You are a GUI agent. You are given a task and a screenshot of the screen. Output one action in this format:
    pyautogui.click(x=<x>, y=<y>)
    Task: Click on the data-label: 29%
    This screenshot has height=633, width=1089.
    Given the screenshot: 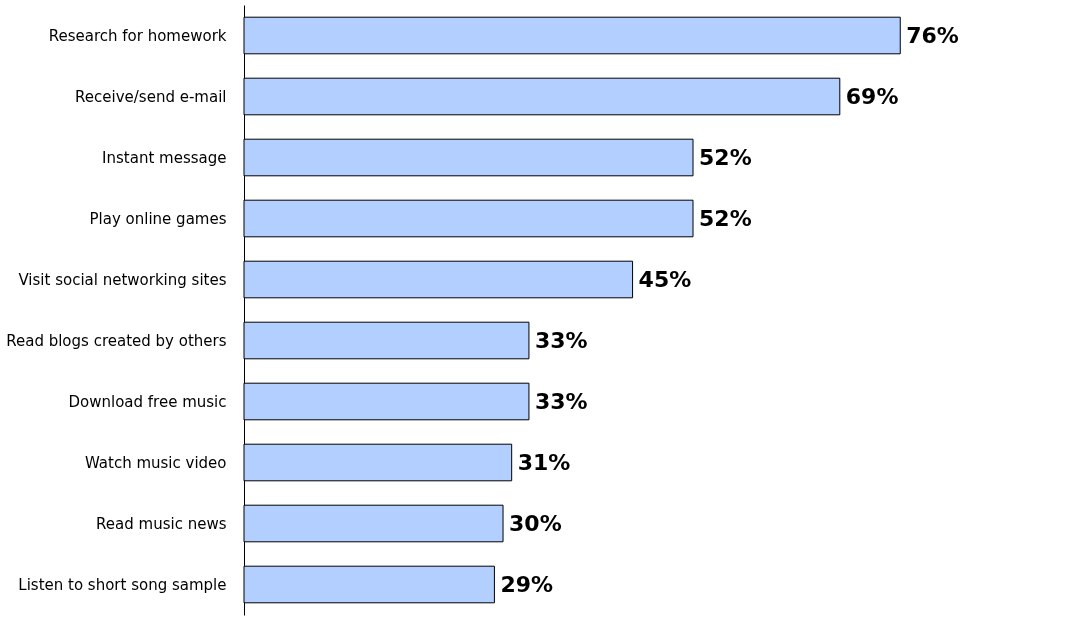 What is the action you would take?
    pyautogui.click(x=527, y=584)
    